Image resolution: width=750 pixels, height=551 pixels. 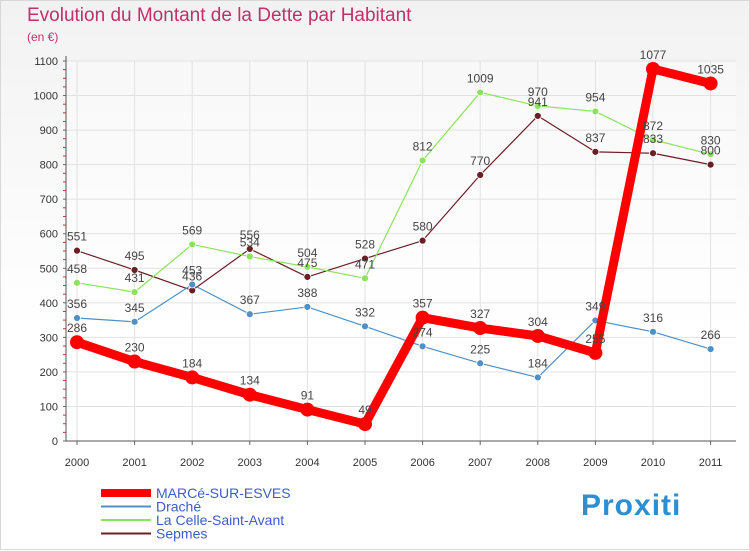 I want to click on data-label: 800, so click(x=711, y=151).